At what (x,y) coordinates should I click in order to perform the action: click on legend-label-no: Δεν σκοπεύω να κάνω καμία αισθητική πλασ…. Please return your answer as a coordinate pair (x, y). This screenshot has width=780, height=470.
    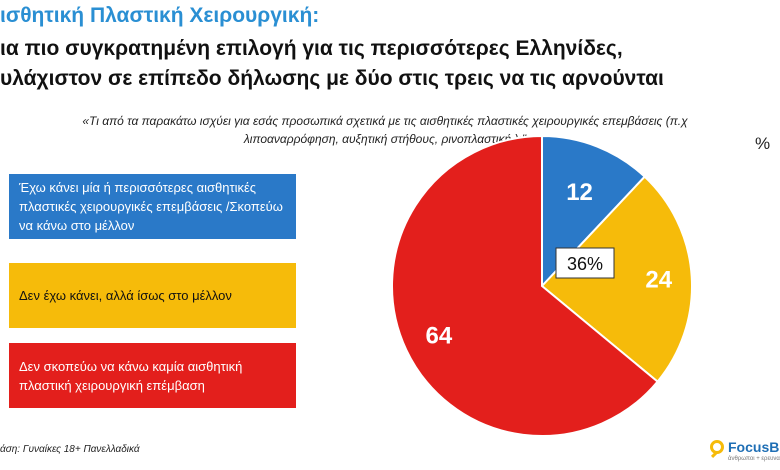
    Looking at the image, I should click on (131, 375).